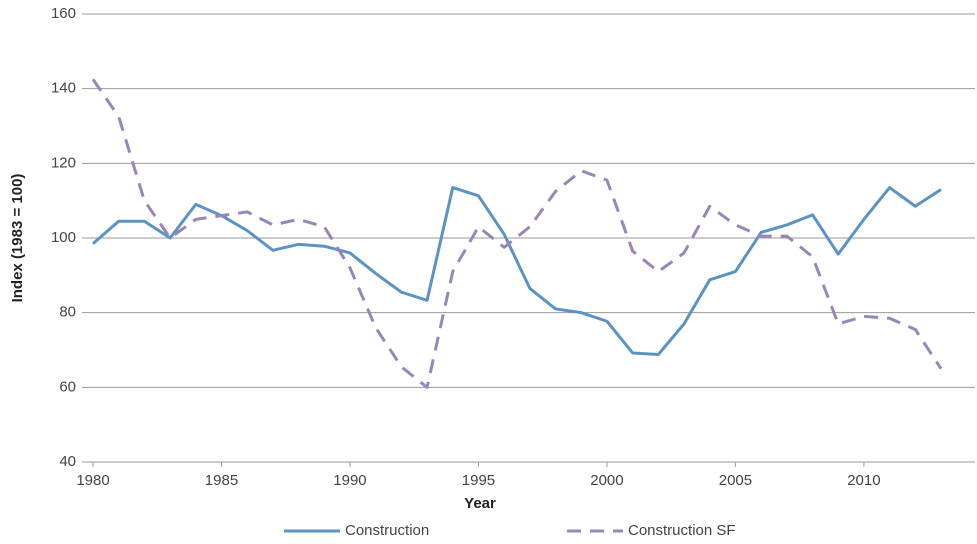  What do you see at coordinates (387, 530) in the screenshot?
I see `legend-label: Construction` at bounding box center [387, 530].